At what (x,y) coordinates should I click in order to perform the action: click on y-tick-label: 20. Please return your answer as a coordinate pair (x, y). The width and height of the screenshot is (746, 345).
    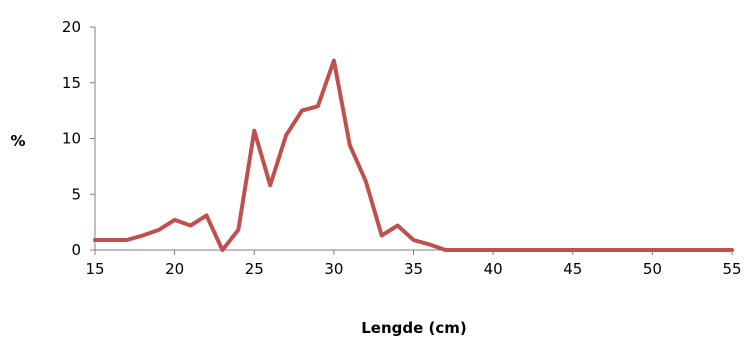
    Looking at the image, I should click on (71, 27).